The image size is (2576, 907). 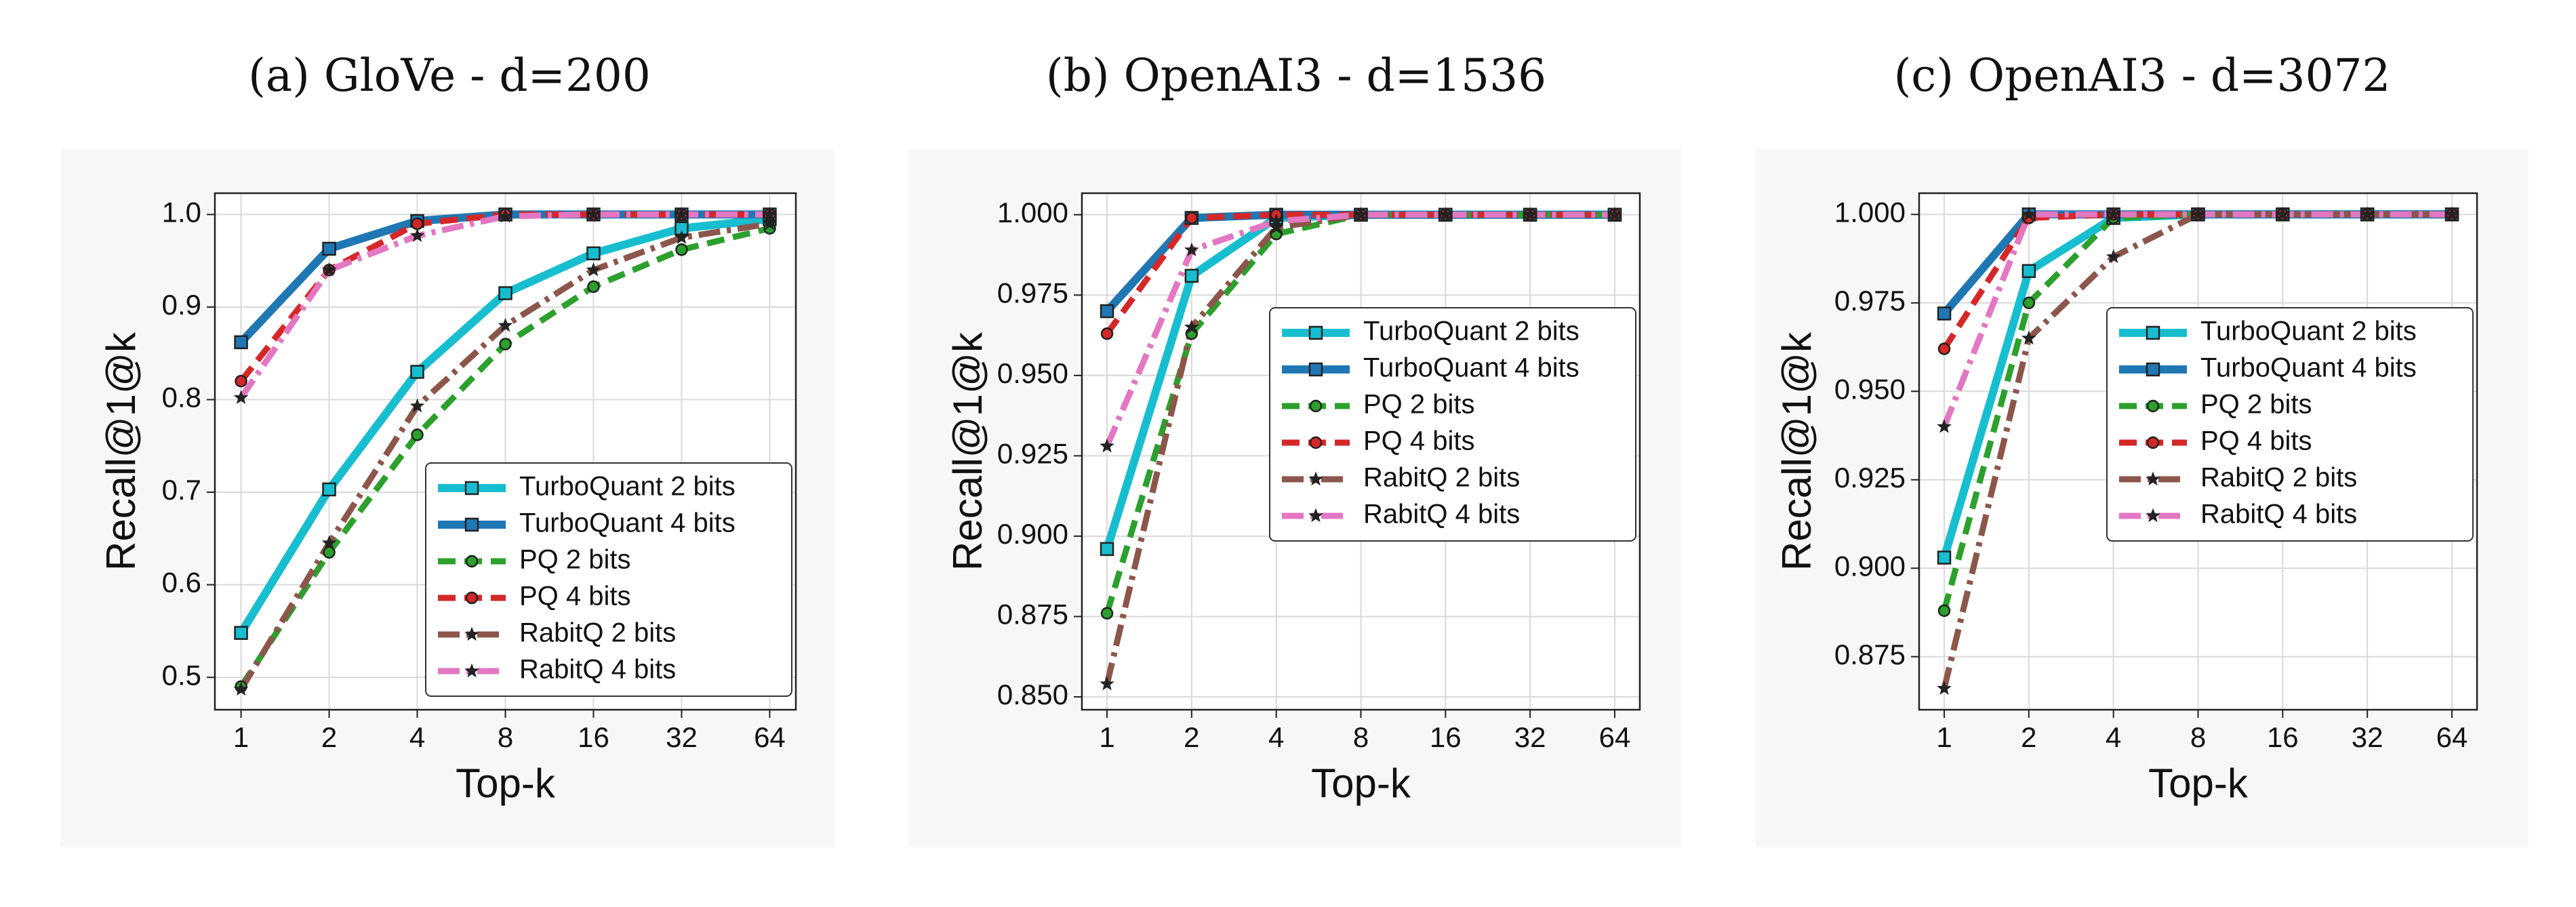 I want to click on y-tick-label: 0.7, so click(x=181, y=490).